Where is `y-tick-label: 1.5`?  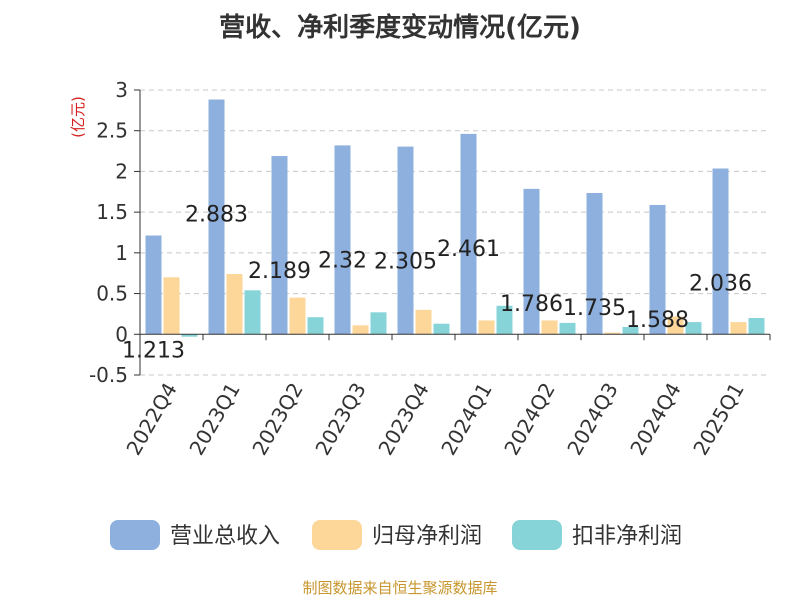
y-tick-label: 1.5 is located at coordinates (112, 212).